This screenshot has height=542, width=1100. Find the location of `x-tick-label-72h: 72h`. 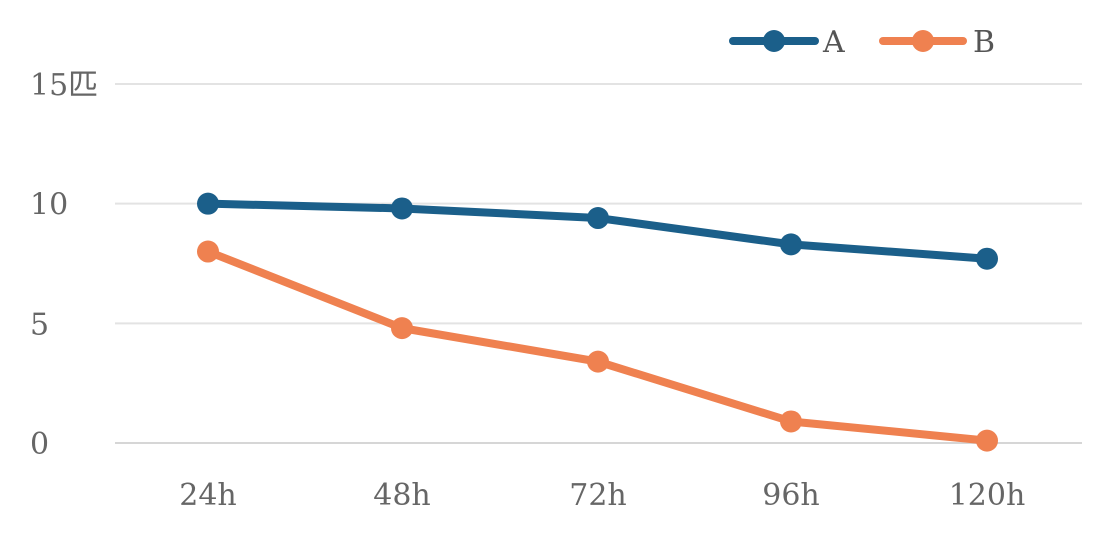

x-tick-label-72h: 72h is located at coordinates (598, 495).